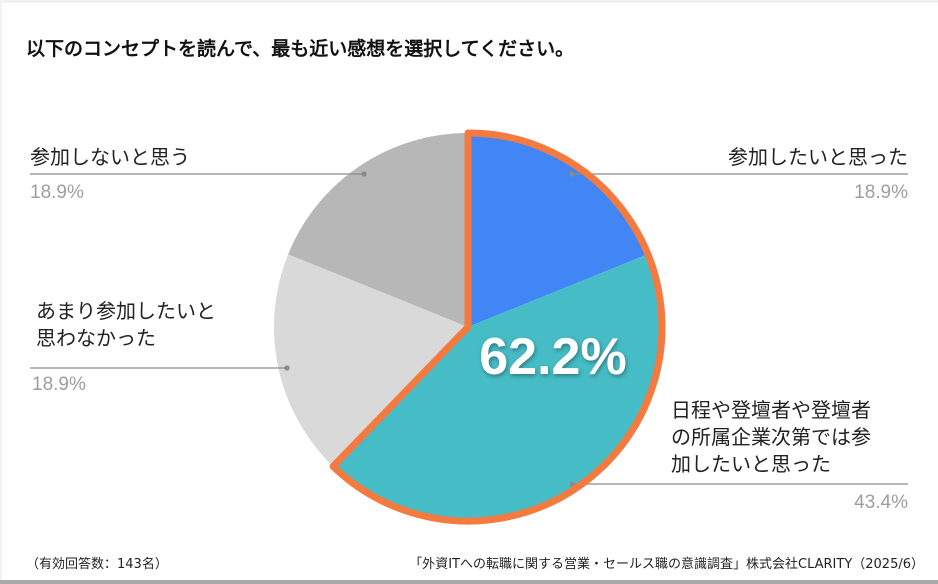  I want to click on frame-bottom, so click(469, 582).